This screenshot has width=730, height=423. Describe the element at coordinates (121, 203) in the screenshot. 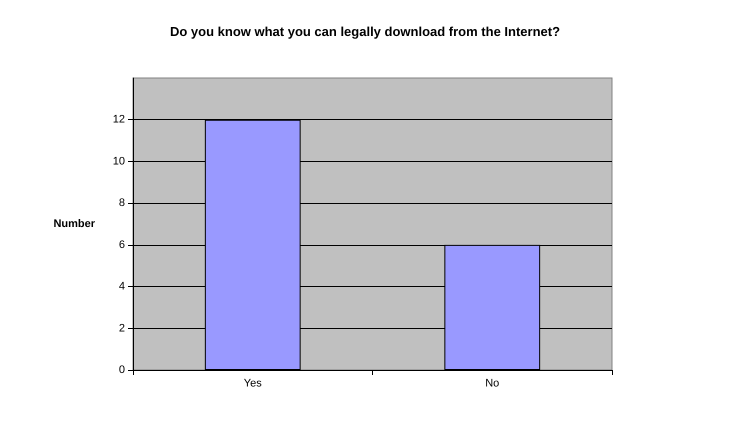

I see `y-tick-label: 8` at that location.